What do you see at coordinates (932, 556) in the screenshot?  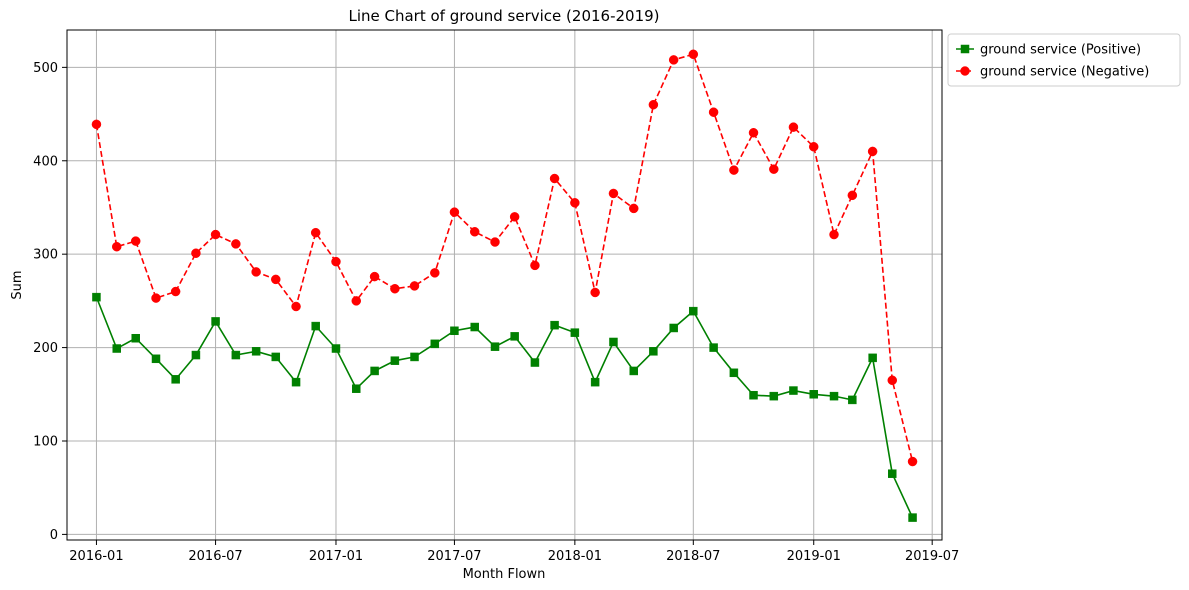 I see `x-tick-label: 2019-07` at bounding box center [932, 556].